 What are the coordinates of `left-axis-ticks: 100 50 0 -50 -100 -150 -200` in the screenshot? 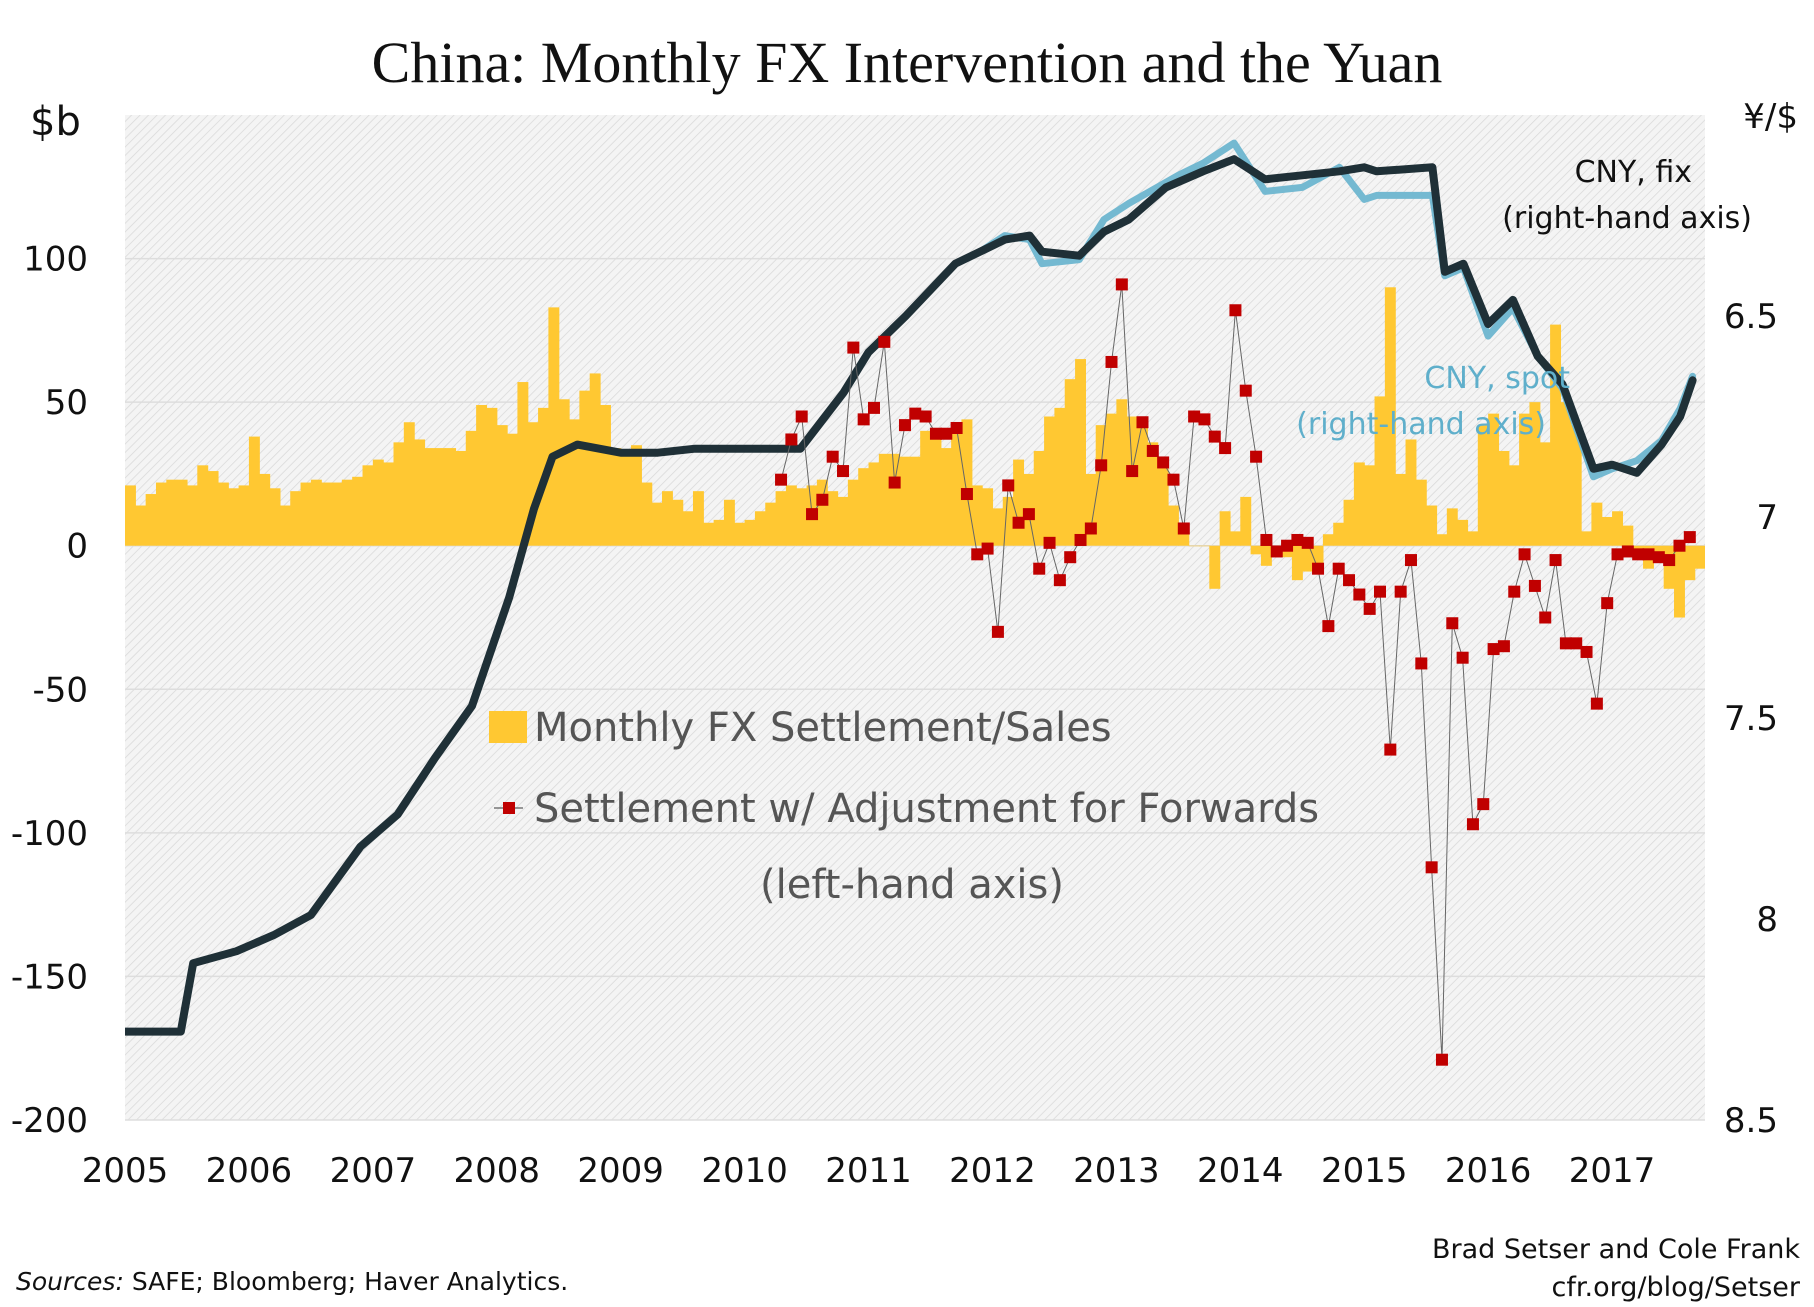 It's located at (49, 690).